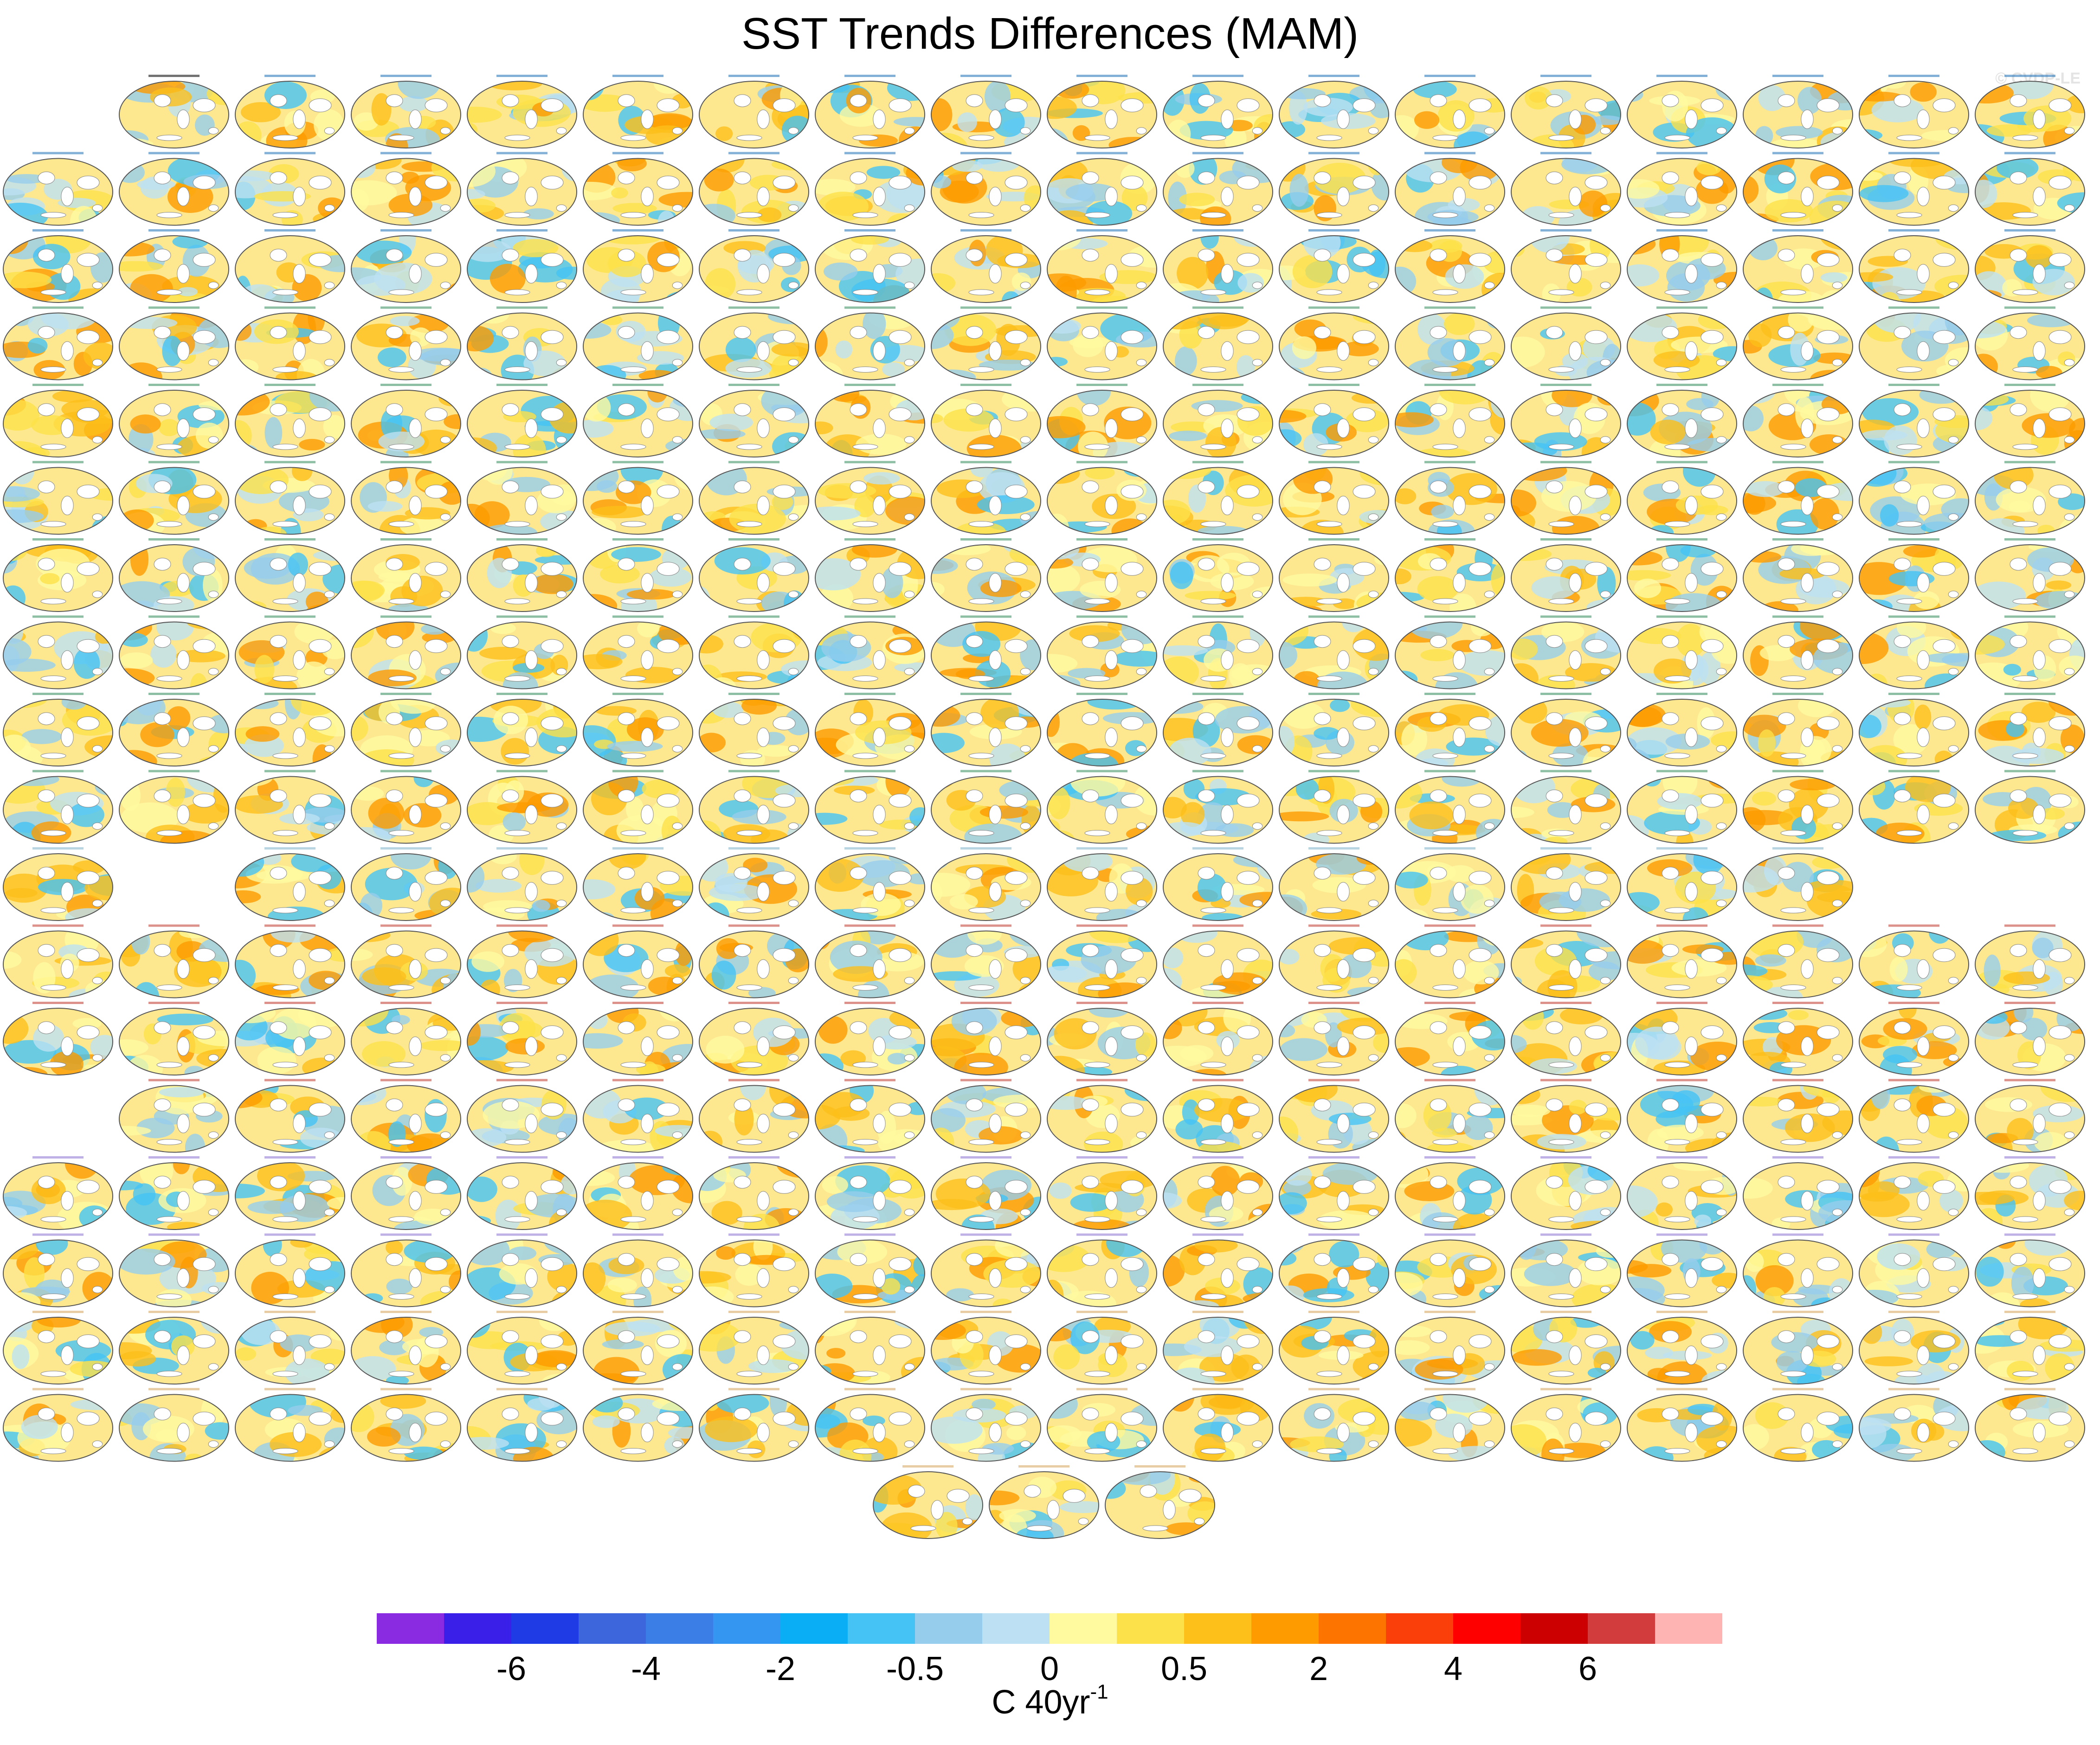 The width and height of the screenshot is (2100, 1745). What do you see at coordinates (1041, 1702) in the screenshot?
I see `unit-text: C 40yr` at bounding box center [1041, 1702].